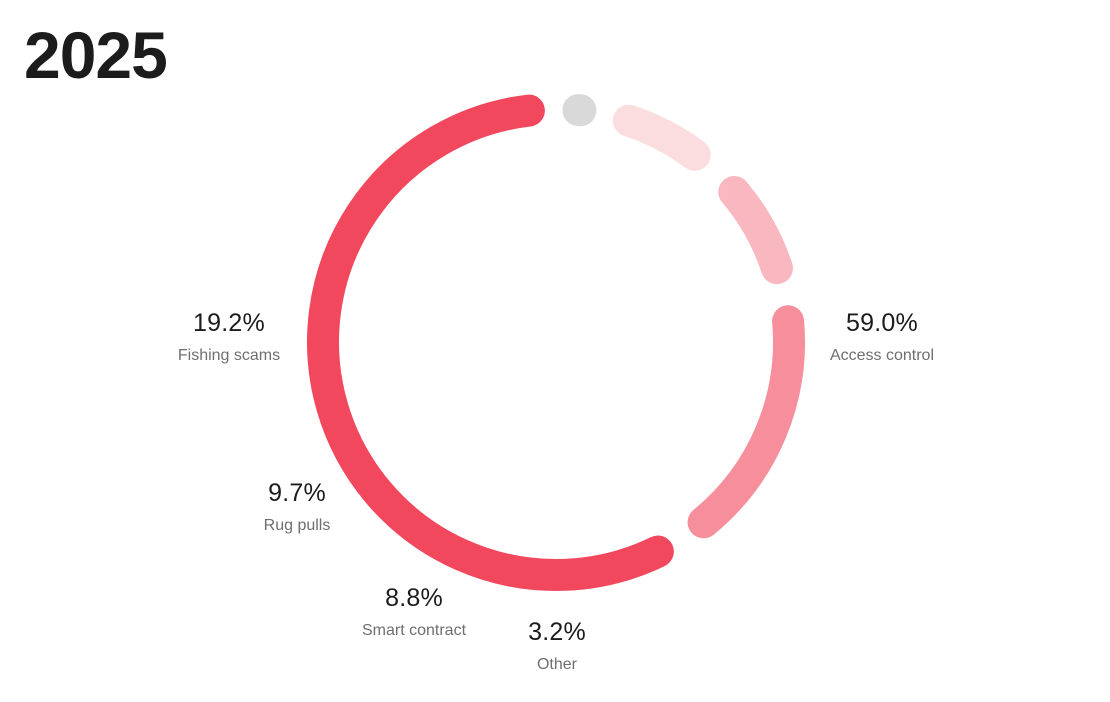 This screenshot has width=1110, height=702. I want to click on smart-contract-name: Smart contract, so click(414, 630).